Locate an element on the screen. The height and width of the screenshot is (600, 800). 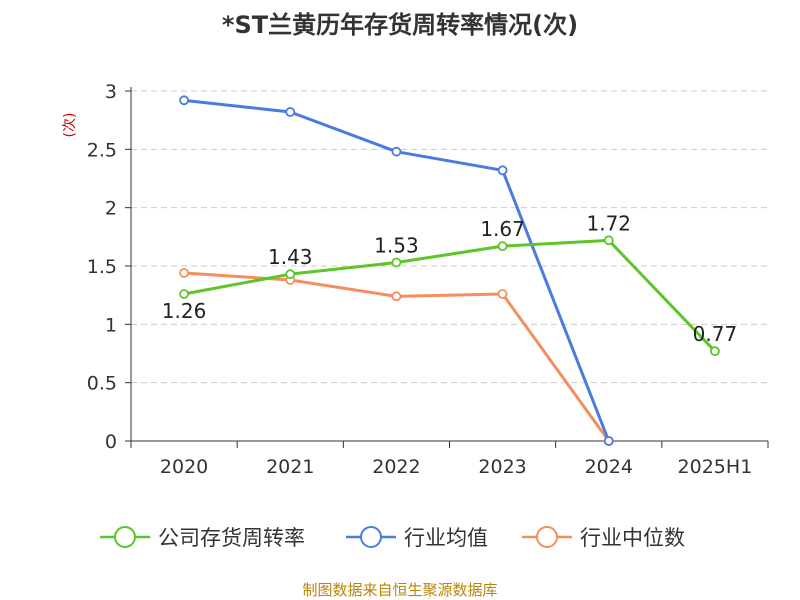
x-tick-label: 2024 is located at coordinates (609, 467).